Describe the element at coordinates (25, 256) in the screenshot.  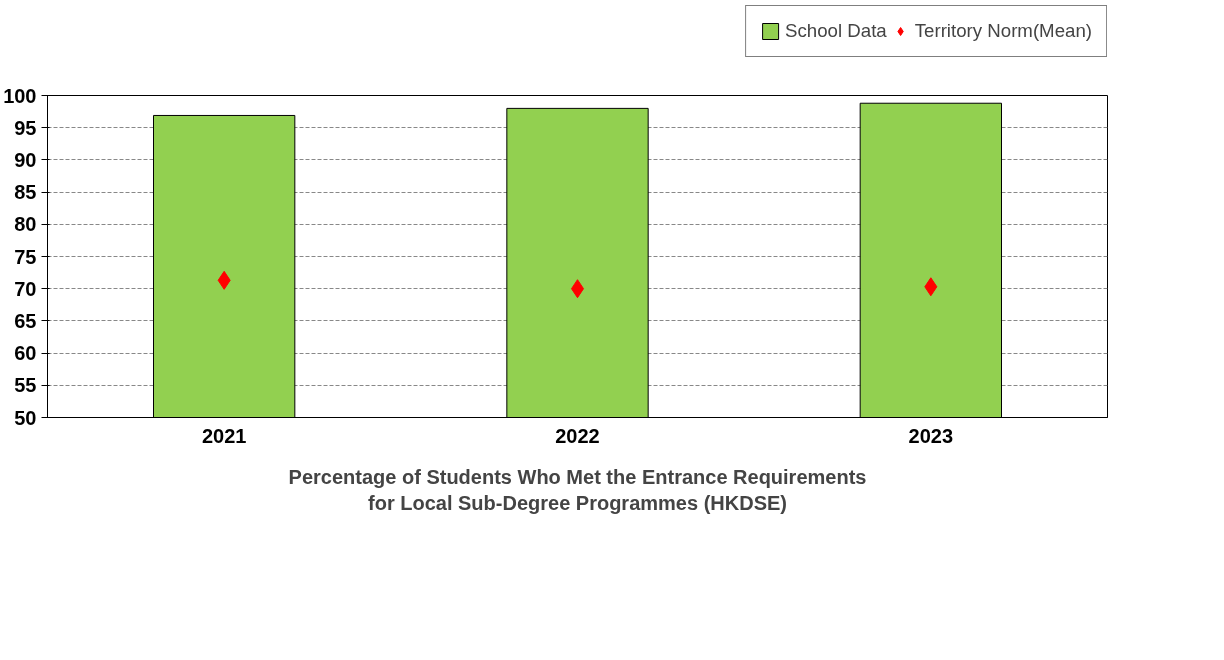
I see `y-tick-label: 75` at that location.